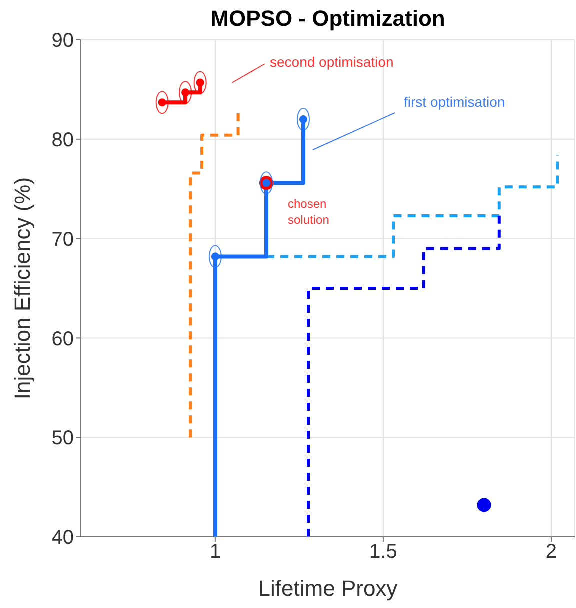 The image size is (576, 608). What do you see at coordinates (22, 288) in the screenshot?
I see `y-axis-title: Injection Efficiency (%)` at bounding box center [22, 288].